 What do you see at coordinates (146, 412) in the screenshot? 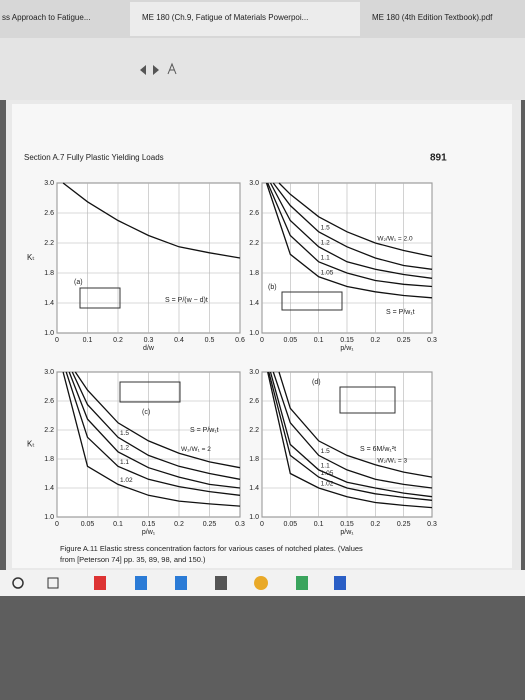
I see `panel-label: (c)` at bounding box center [146, 412].